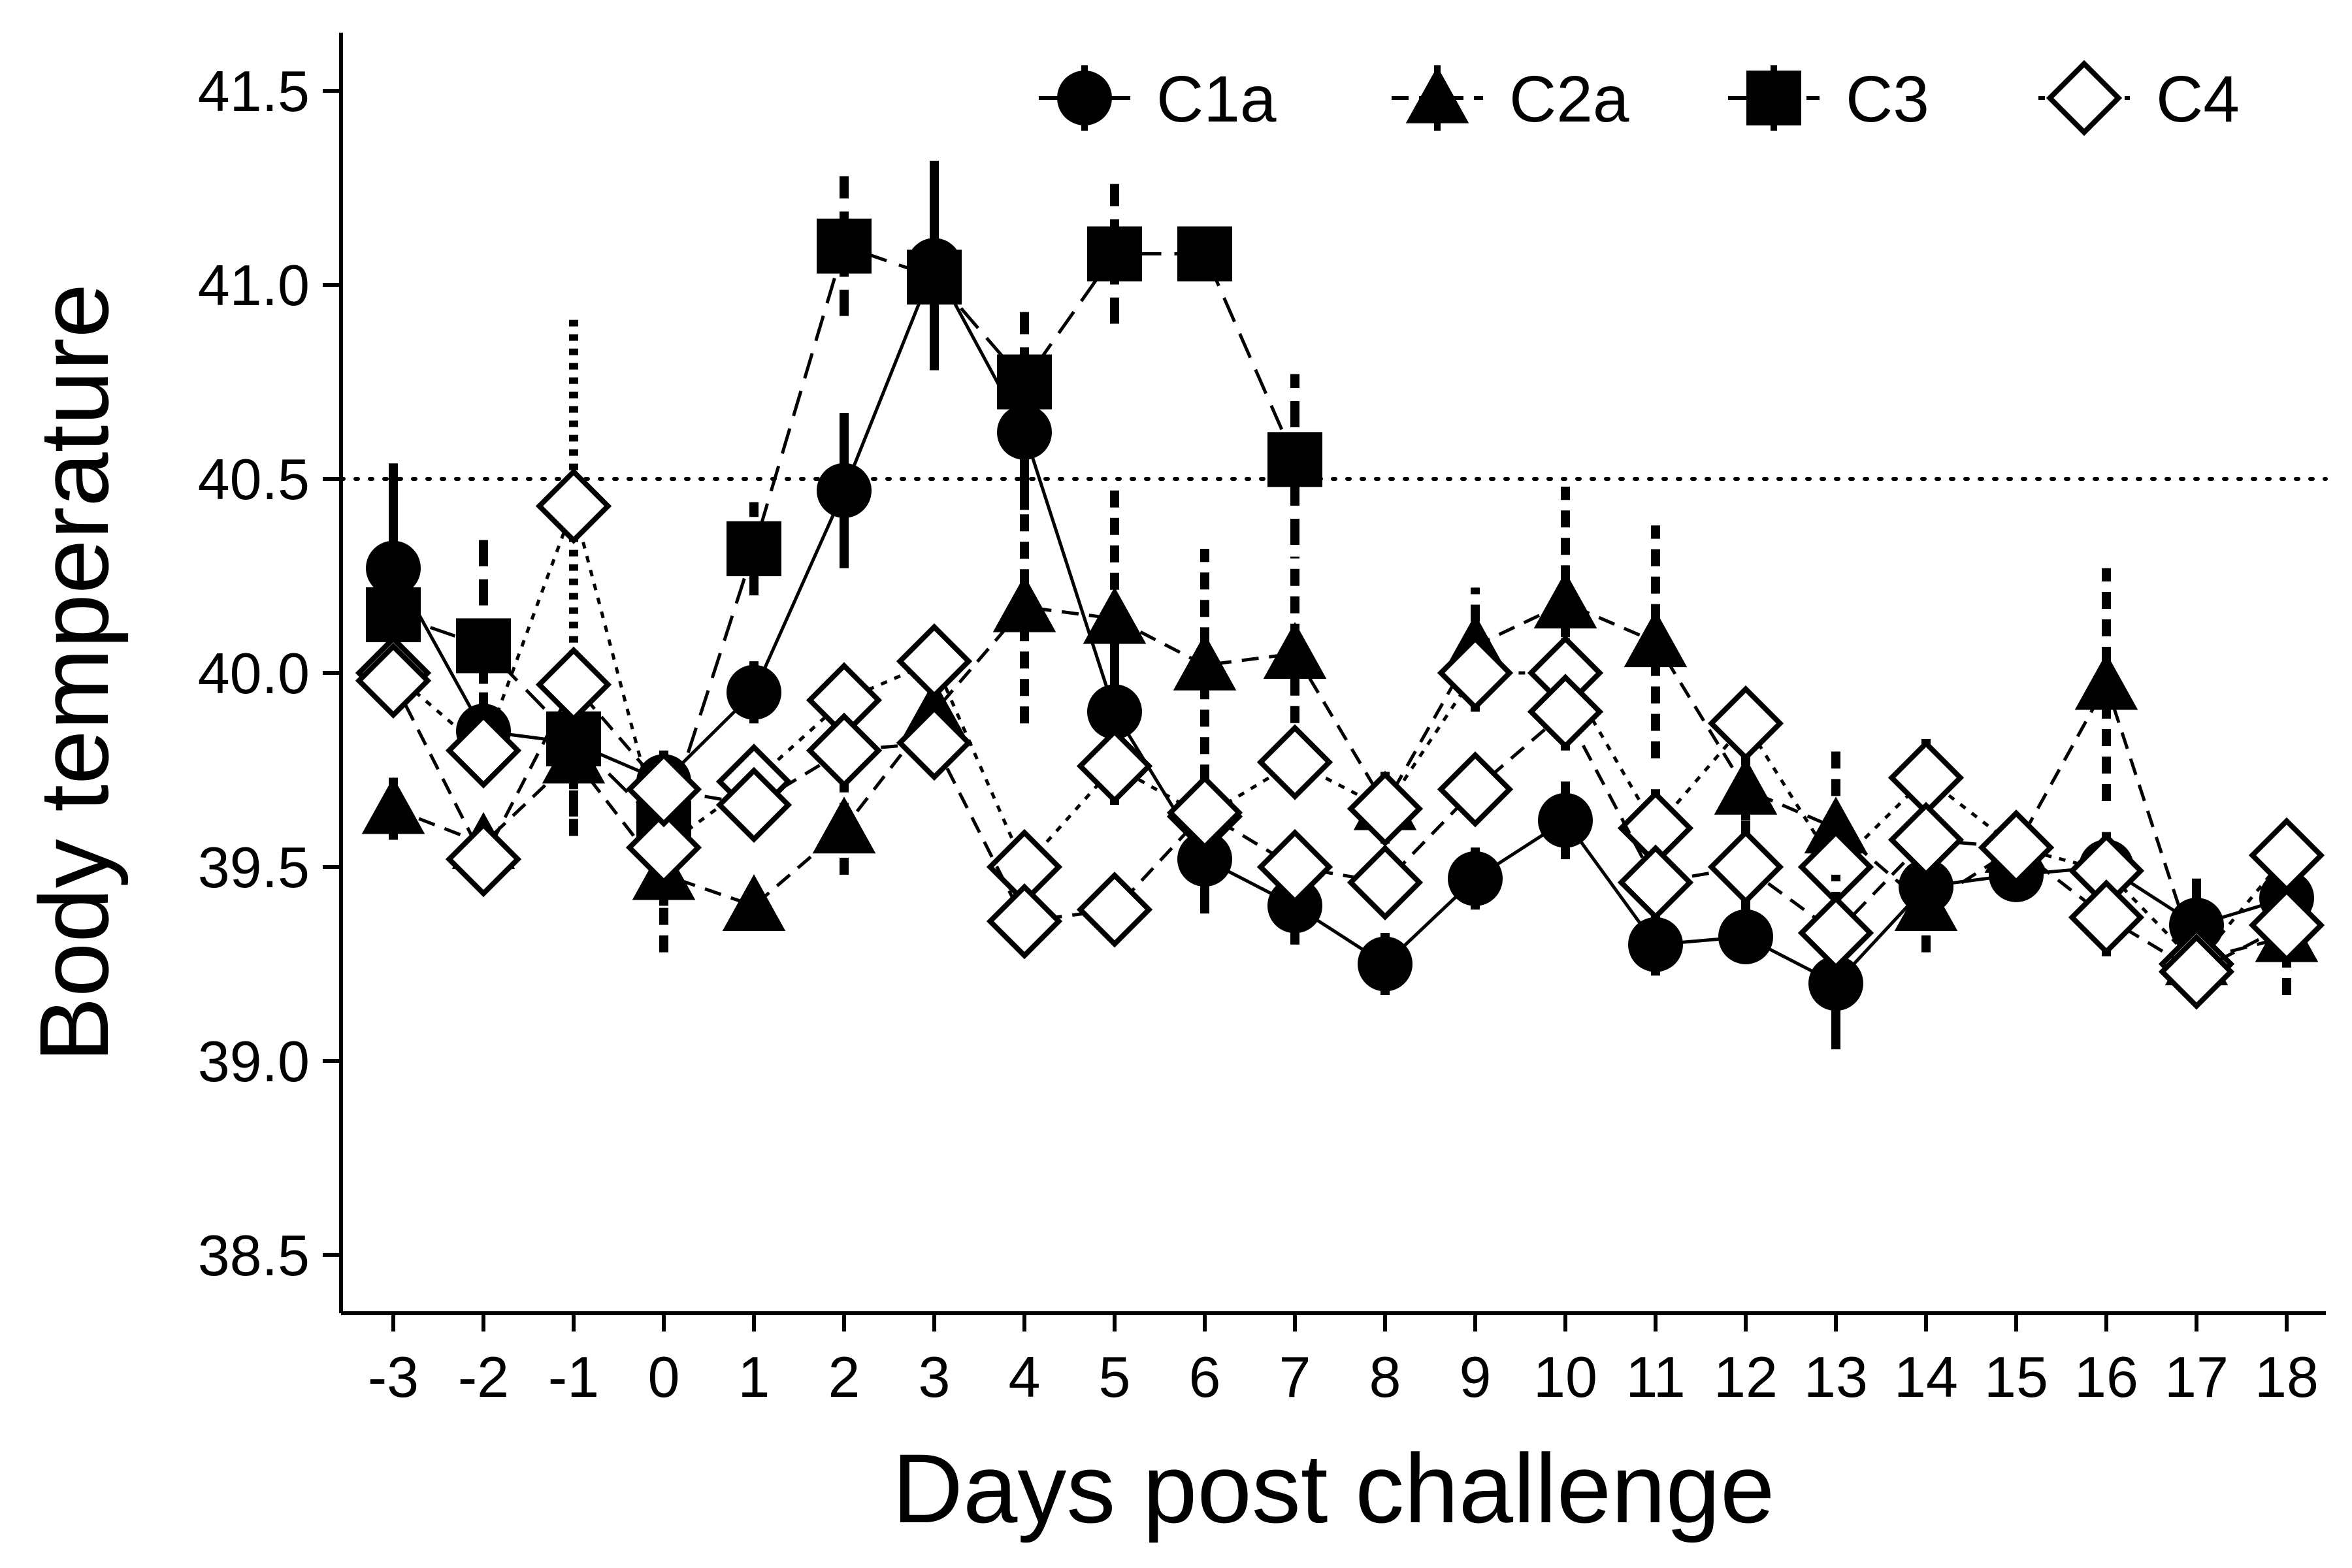 The image size is (2352, 1568). Describe the element at coordinates (1385, 1377) in the screenshot. I see `x-tick-label: 8` at that location.